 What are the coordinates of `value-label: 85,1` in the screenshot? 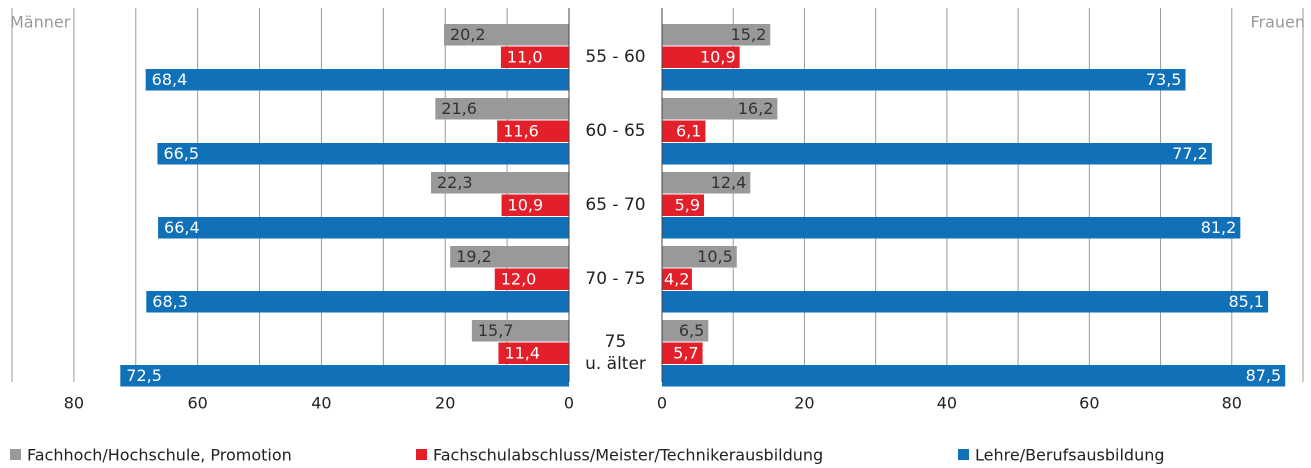 It's located at (1246, 301).